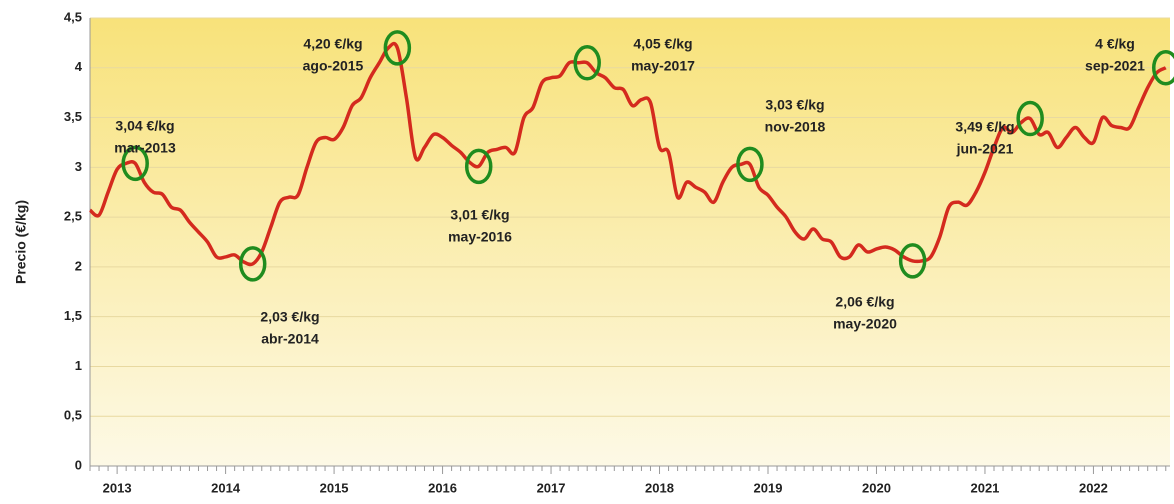  I want to click on annotation-price: 3,04 €/kg, so click(144, 126).